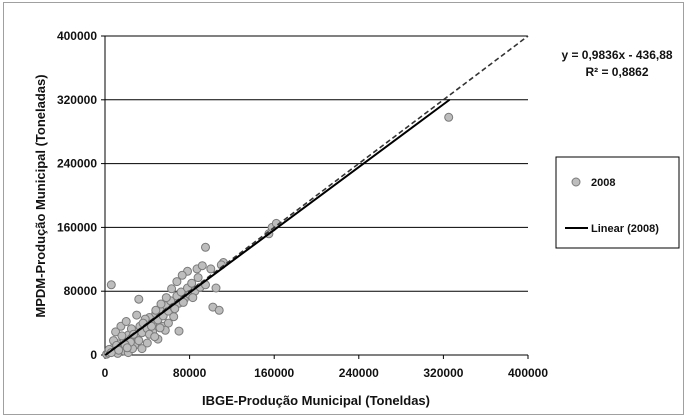 This screenshot has width=689, height=420. Describe the element at coordinates (105, 373) in the screenshot. I see `x-tick-label-0: 0` at that location.